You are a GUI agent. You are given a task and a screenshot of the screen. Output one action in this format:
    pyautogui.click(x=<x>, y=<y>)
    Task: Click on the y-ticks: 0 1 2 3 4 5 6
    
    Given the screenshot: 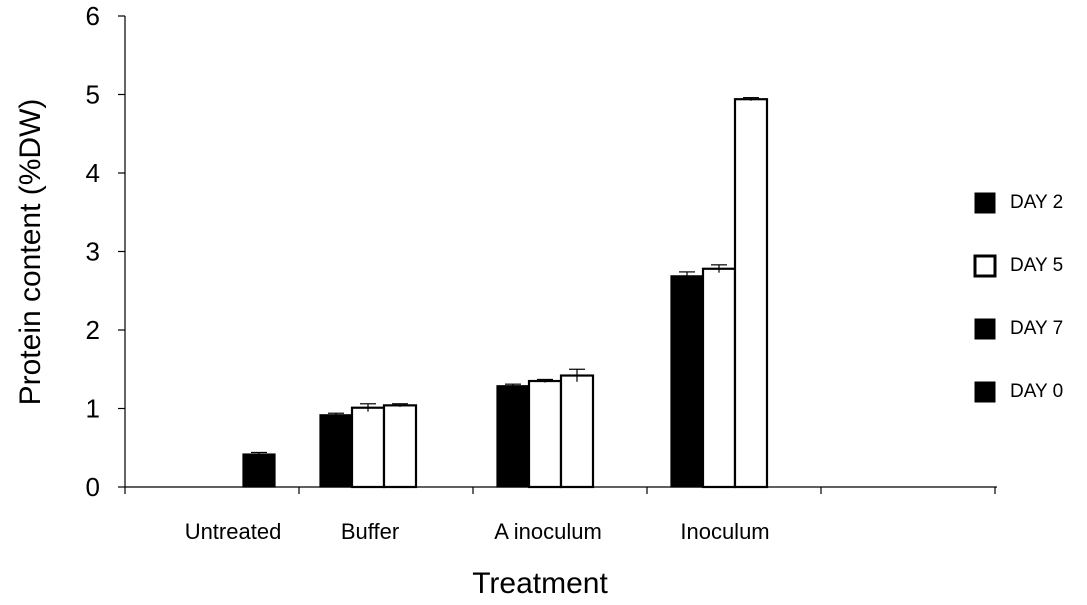 What is the action you would take?
    pyautogui.click(x=105, y=251)
    